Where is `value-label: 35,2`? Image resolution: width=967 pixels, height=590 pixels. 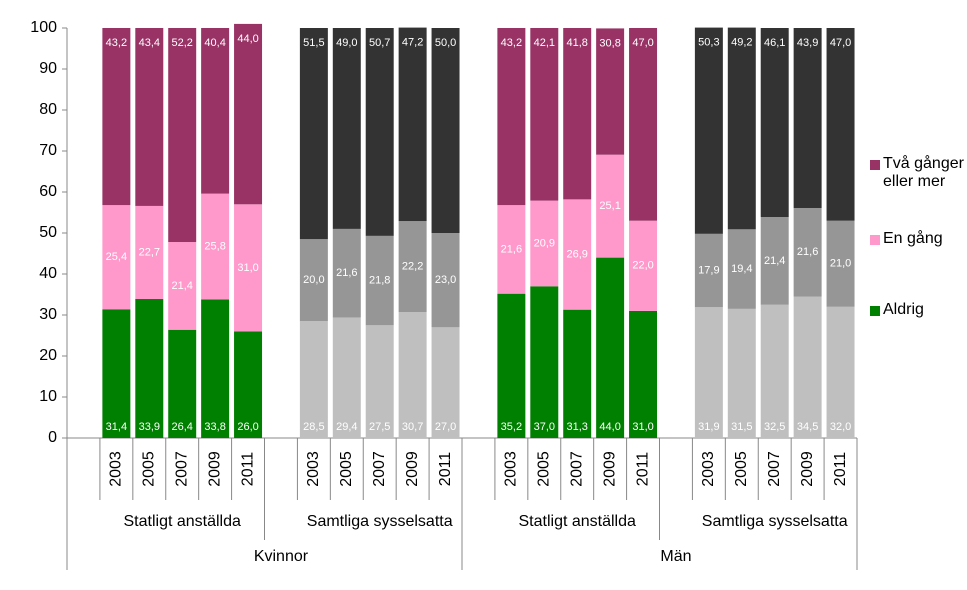
value-label: 35,2 is located at coordinates (511, 427).